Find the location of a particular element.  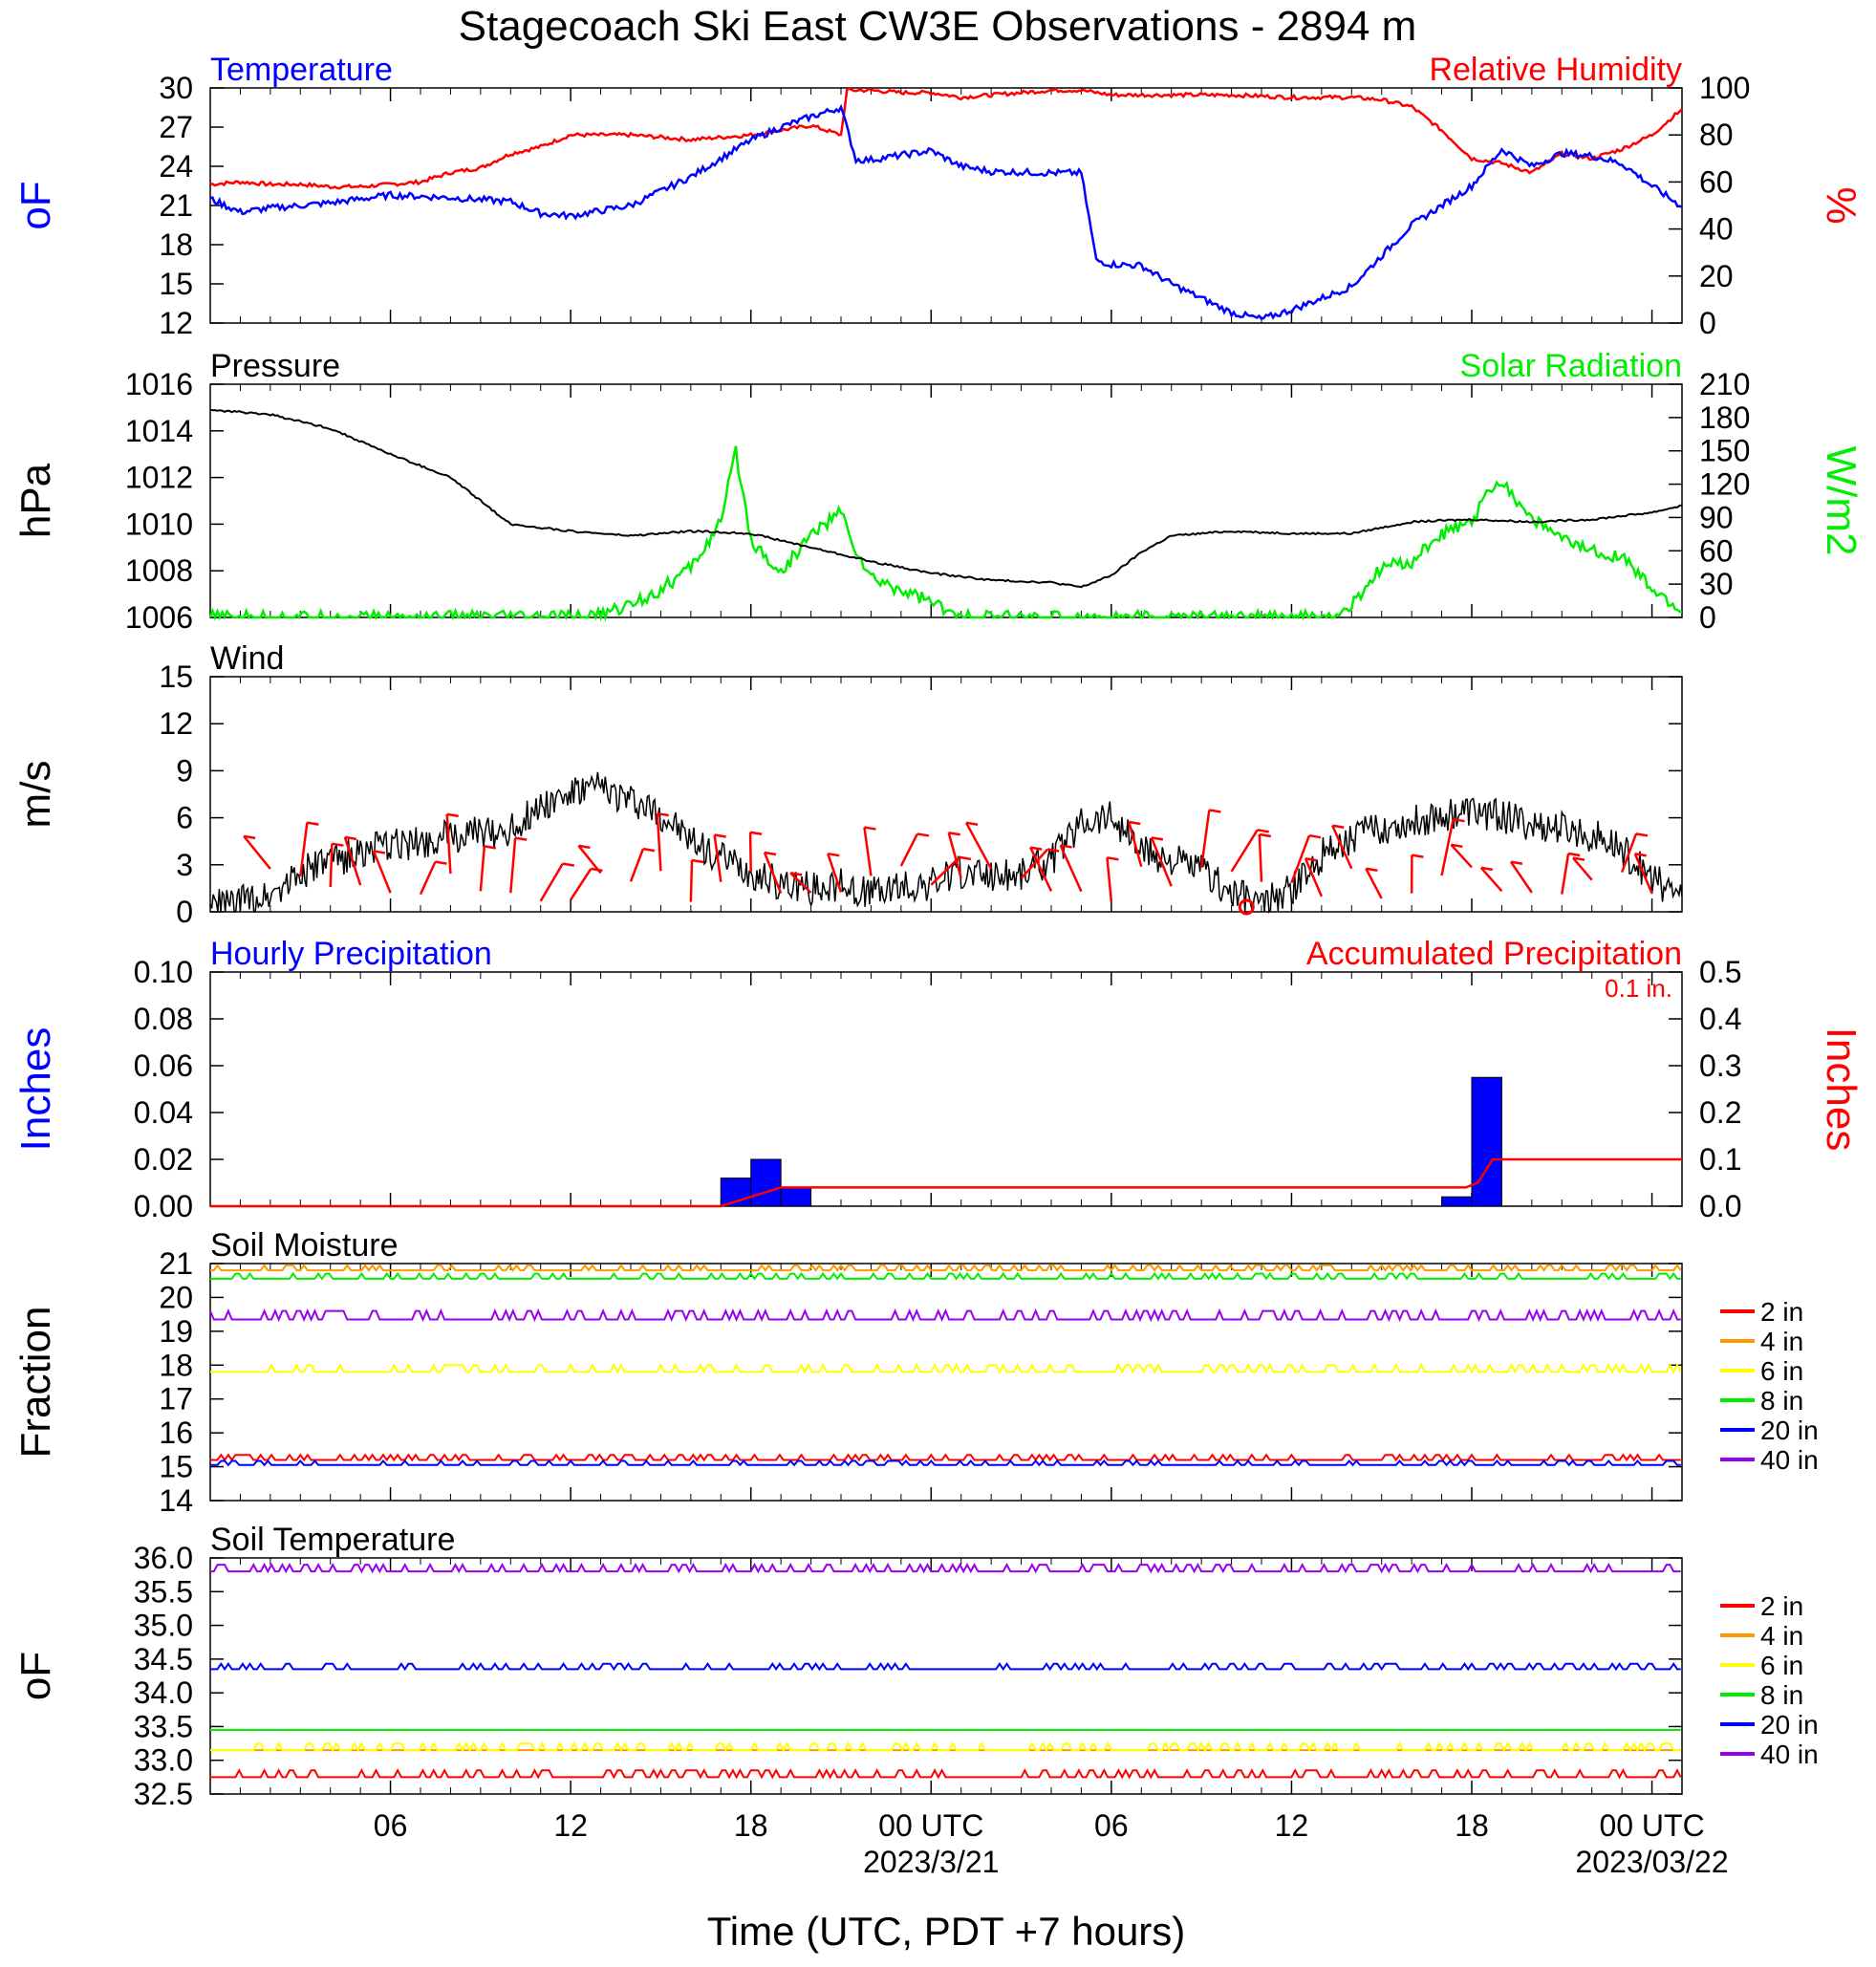

y-tick-label-left: 36.0 is located at coordinates (163, 1558).